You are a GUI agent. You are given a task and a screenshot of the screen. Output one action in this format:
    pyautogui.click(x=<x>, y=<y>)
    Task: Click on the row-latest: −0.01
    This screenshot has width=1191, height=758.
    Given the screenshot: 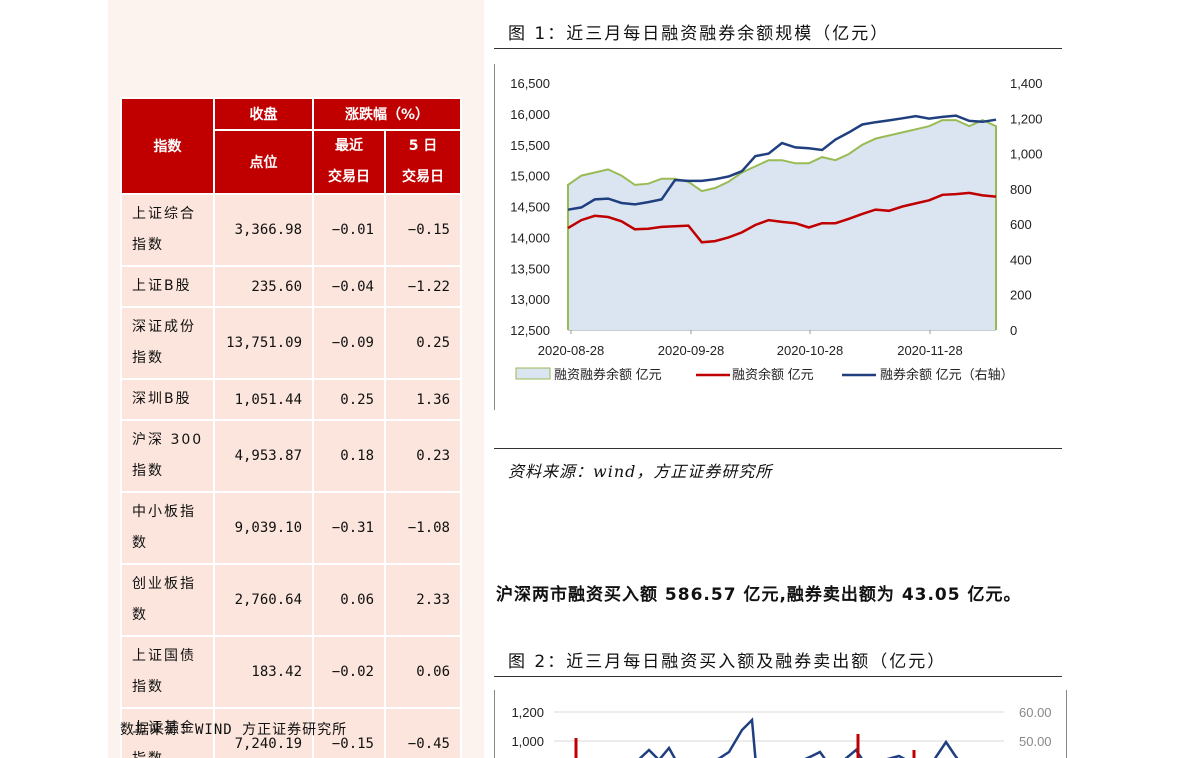 What is the action you would take?
    pyautogui.click(x=349, y=230)
    